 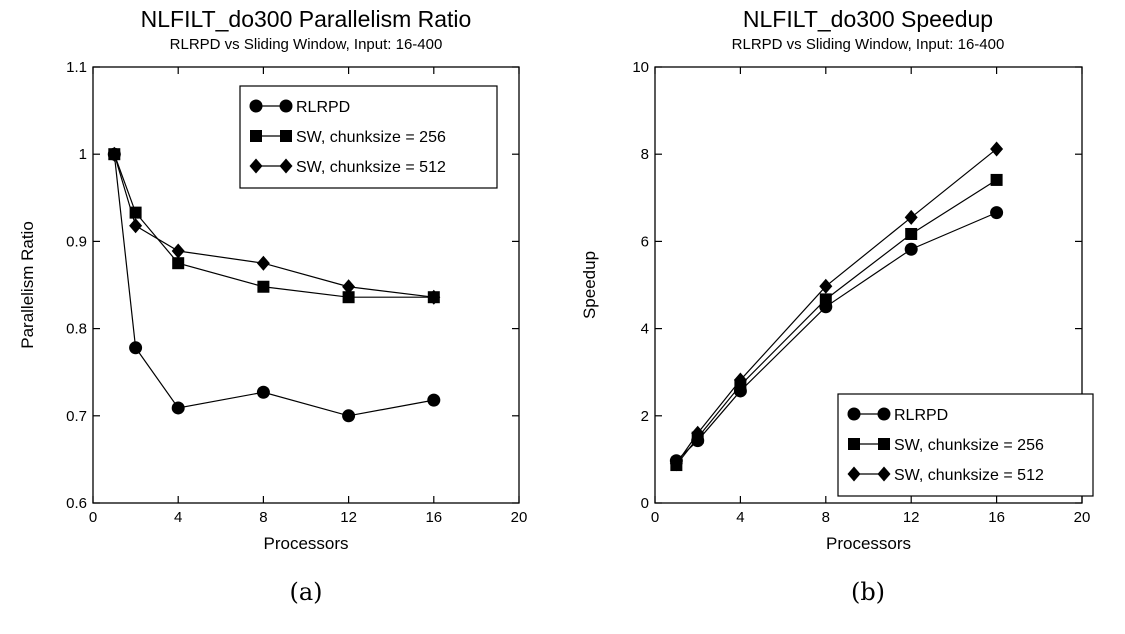 I want to click on chart-title: NLFILT_do300 Speedup, so click(x=868, y=19).